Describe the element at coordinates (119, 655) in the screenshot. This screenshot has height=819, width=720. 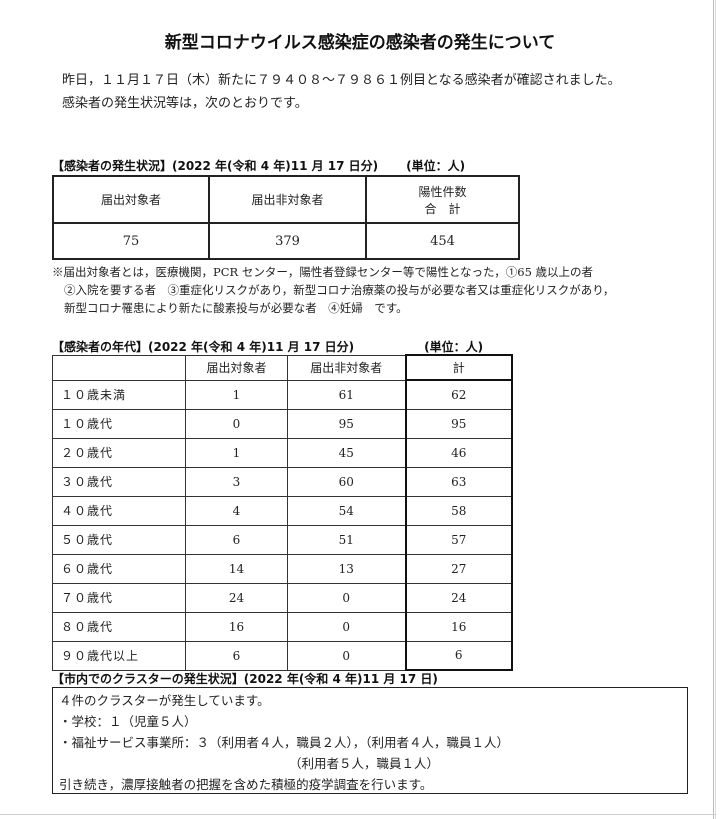
I see `age-label: ９０歳代以上` at that location.